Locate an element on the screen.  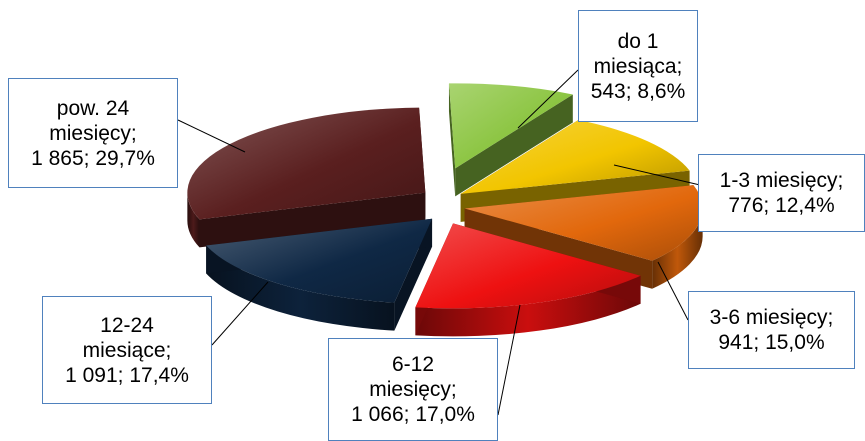
data-label-do-1-miesiaca: do 1 miesiąca; 543; 8,6% is located at coordinates (638, 66).